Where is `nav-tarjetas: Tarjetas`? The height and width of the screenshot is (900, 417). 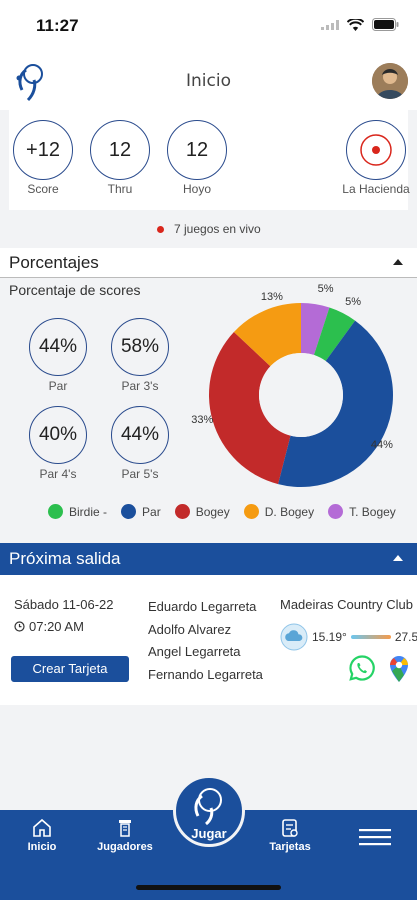 nav-tarjetas: Tarjetas is located at coordinates (290, 835).